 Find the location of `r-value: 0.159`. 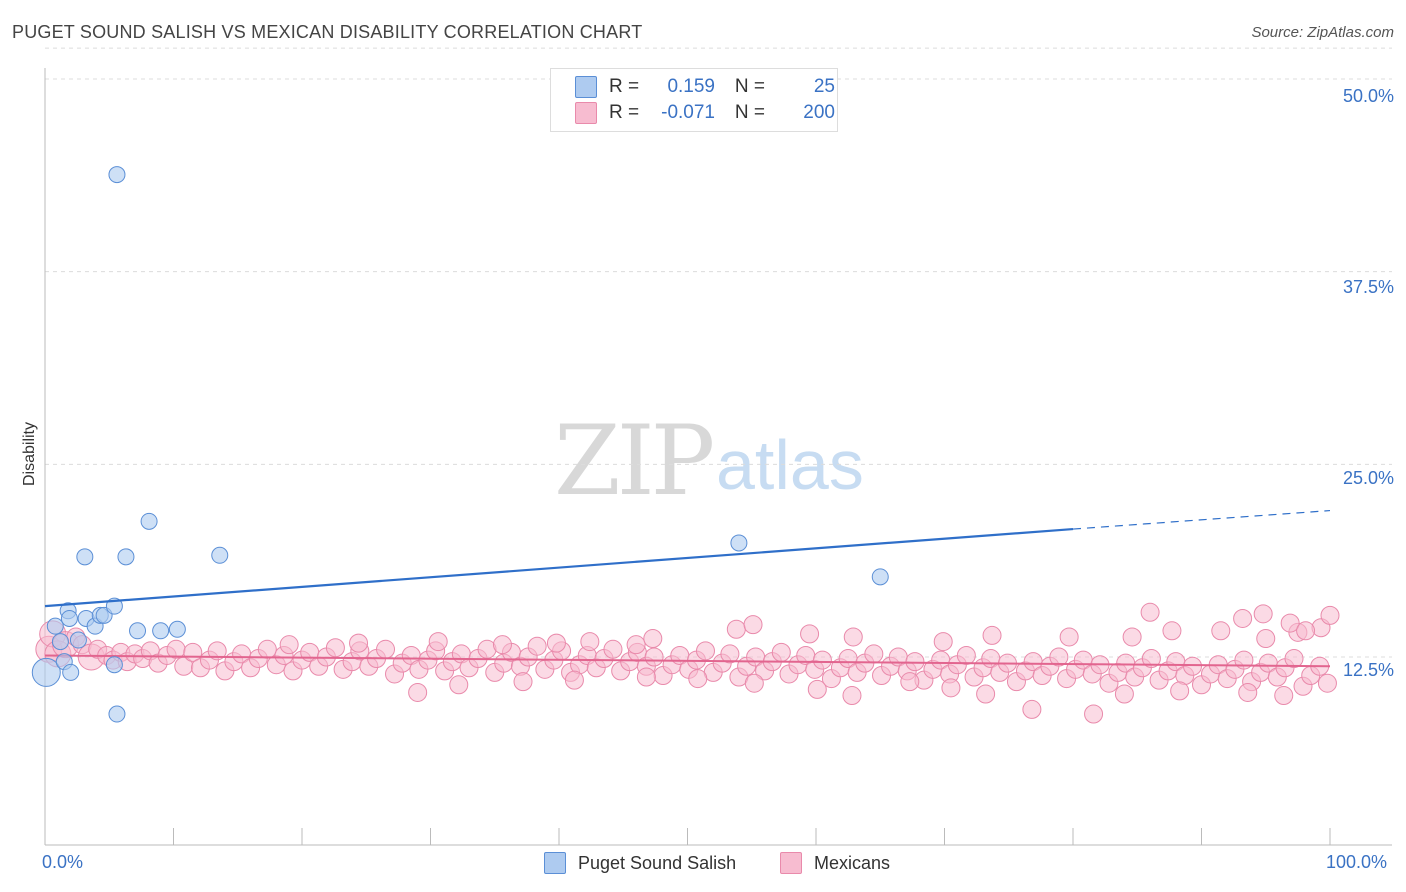

r-value: 0.159 is located at coordinates (691, 86).